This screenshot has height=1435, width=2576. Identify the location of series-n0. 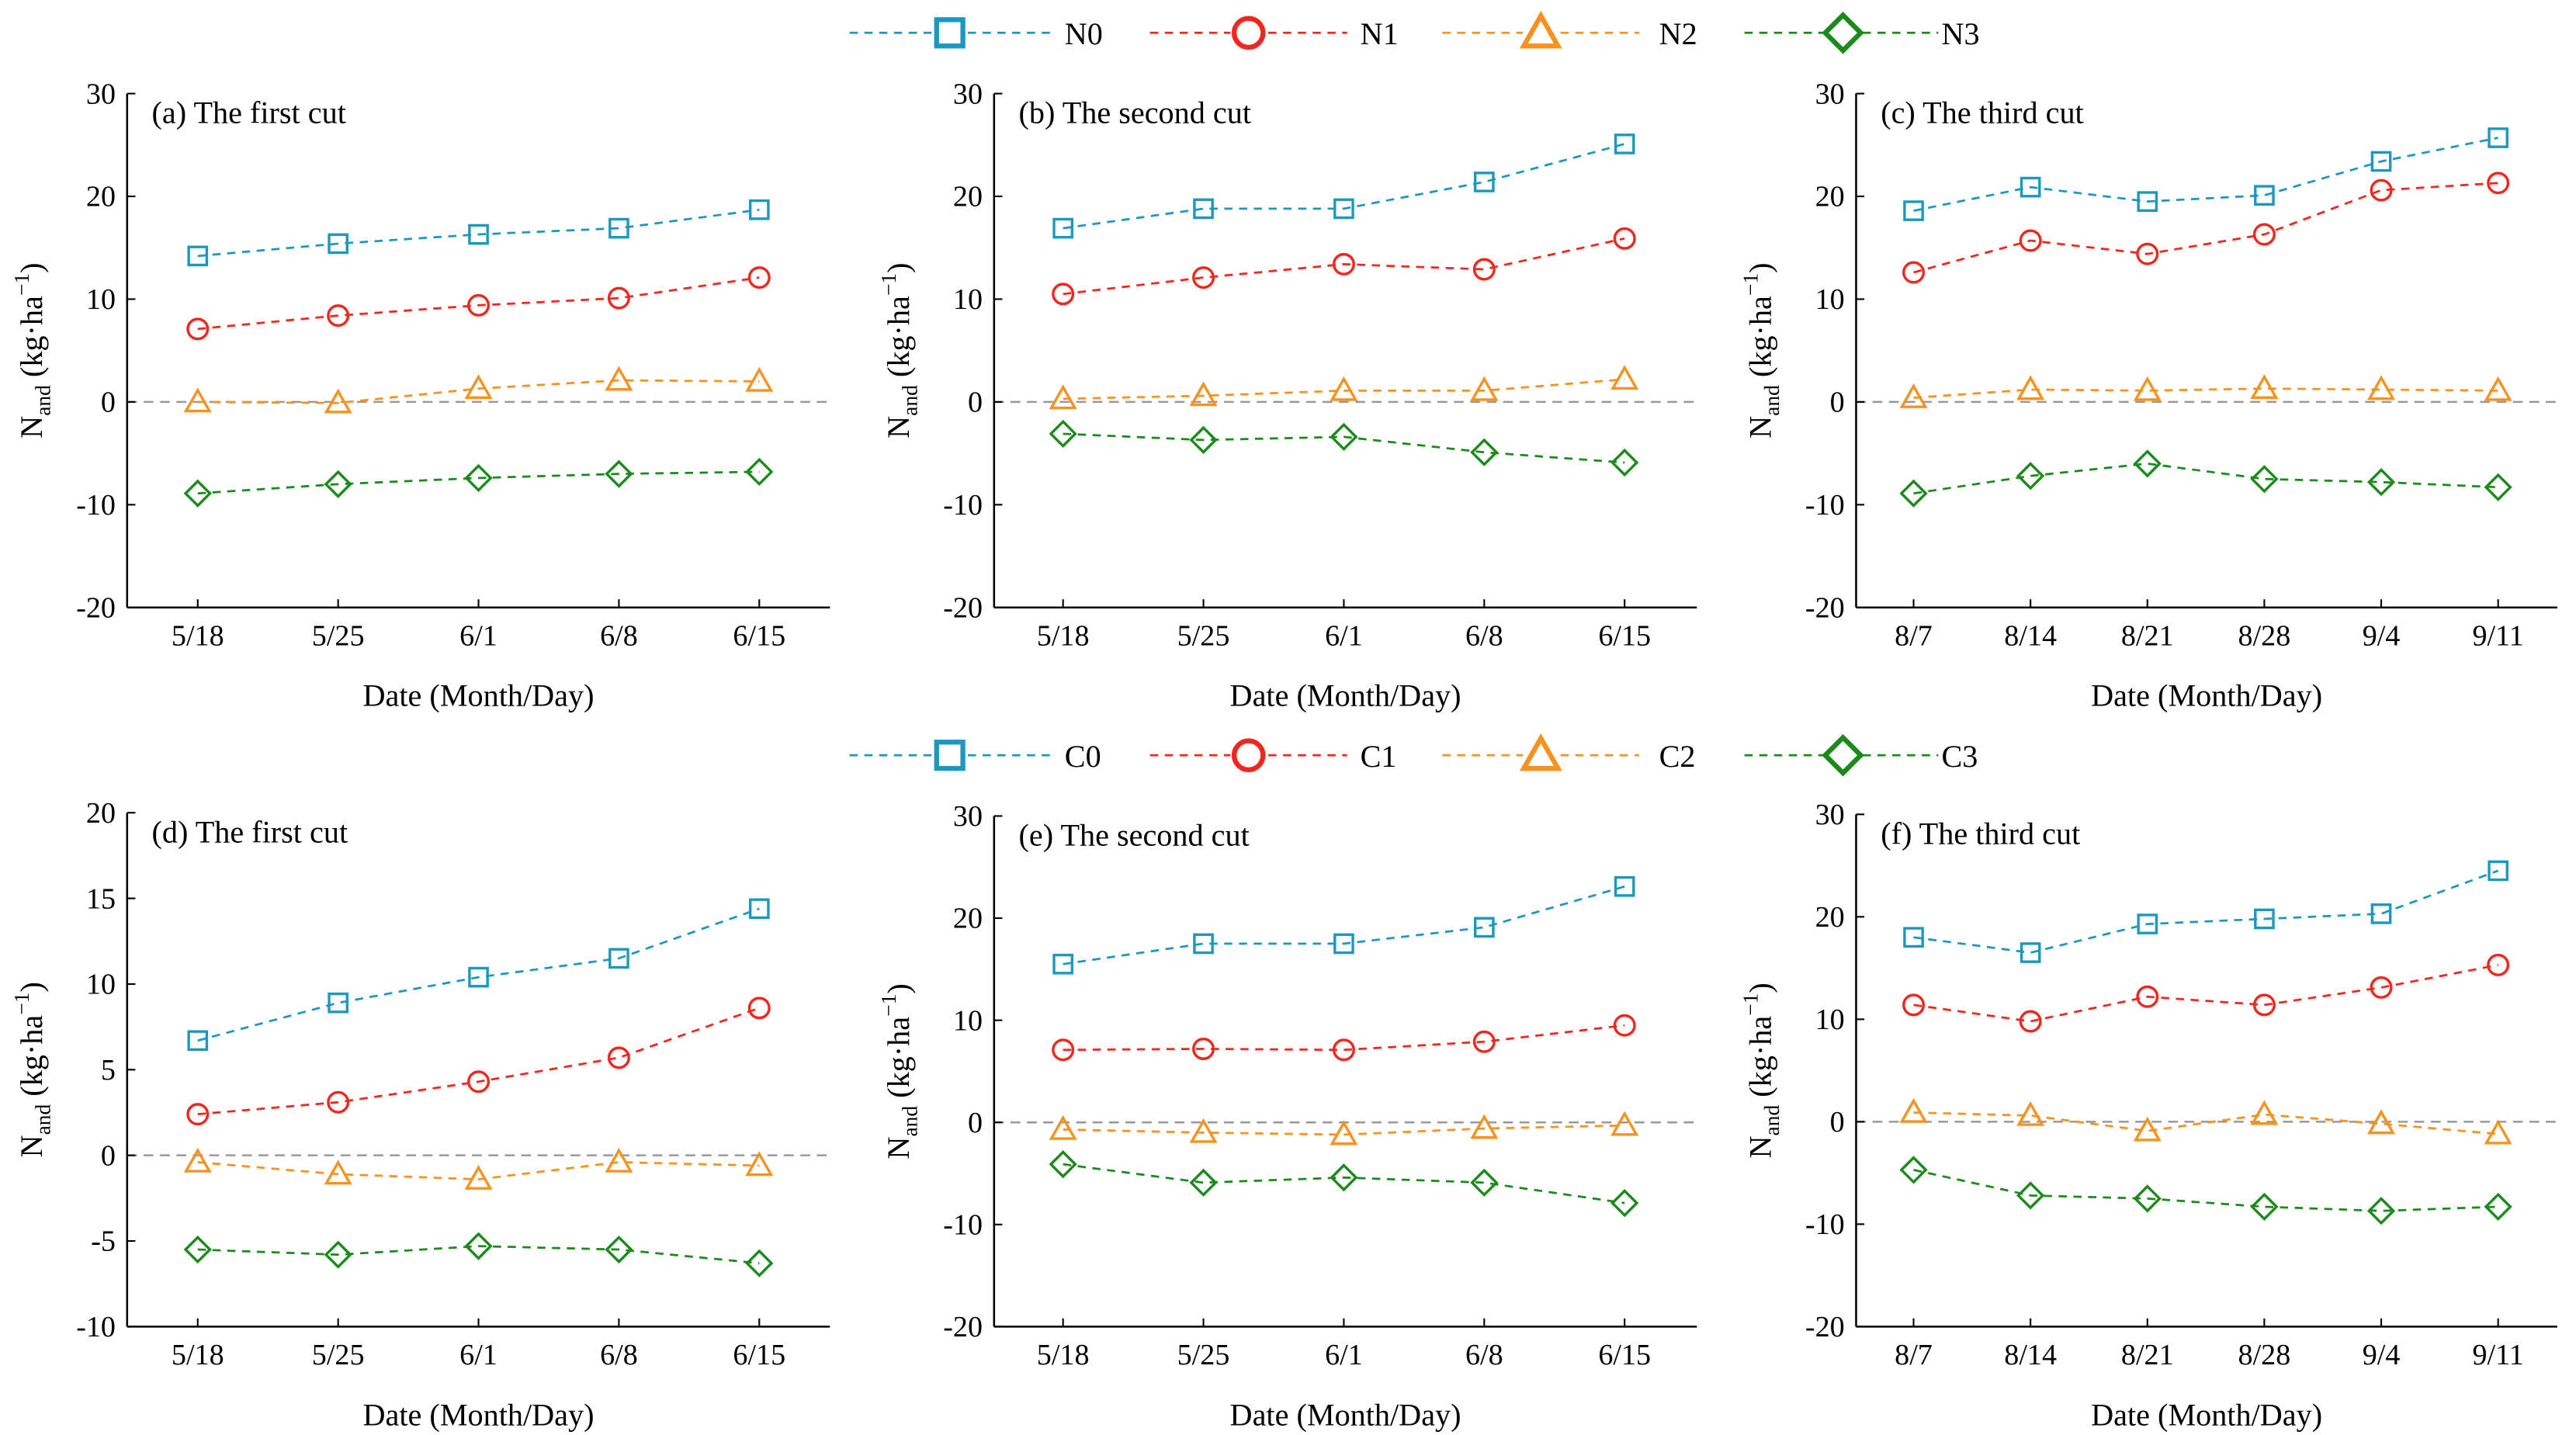
(478, 233).